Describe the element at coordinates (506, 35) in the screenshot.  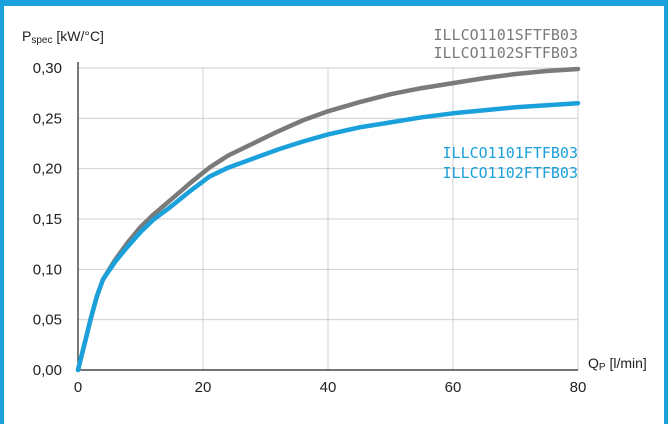
I see `series-label: ILLCO1101SFTFB03` at that location.